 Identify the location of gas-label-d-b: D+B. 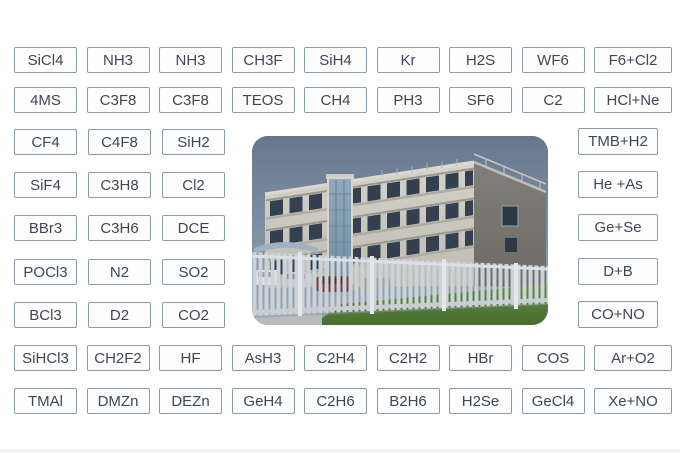
(618, 271).